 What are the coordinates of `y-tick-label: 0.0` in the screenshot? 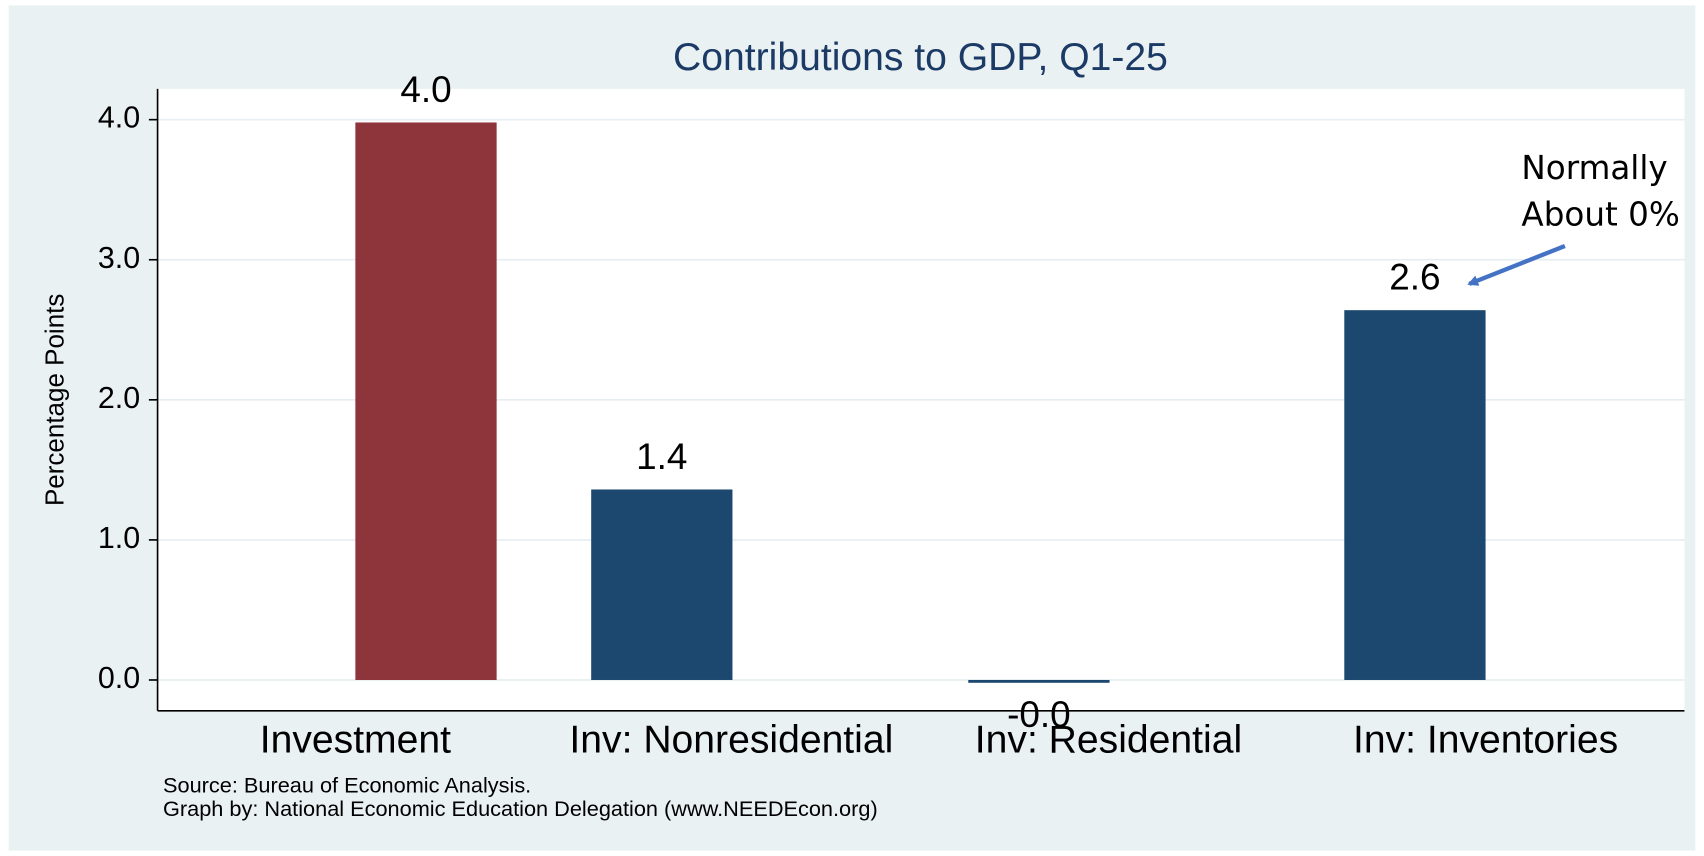 It's located at (119, 678).